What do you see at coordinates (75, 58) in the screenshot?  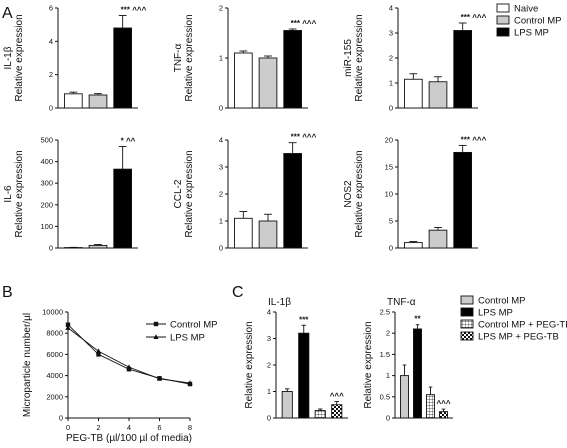 I see `bar-chart-0: 0 2 4 6 *** ^^^ IL-1β Relative expression` at bounding box center [75, 58].